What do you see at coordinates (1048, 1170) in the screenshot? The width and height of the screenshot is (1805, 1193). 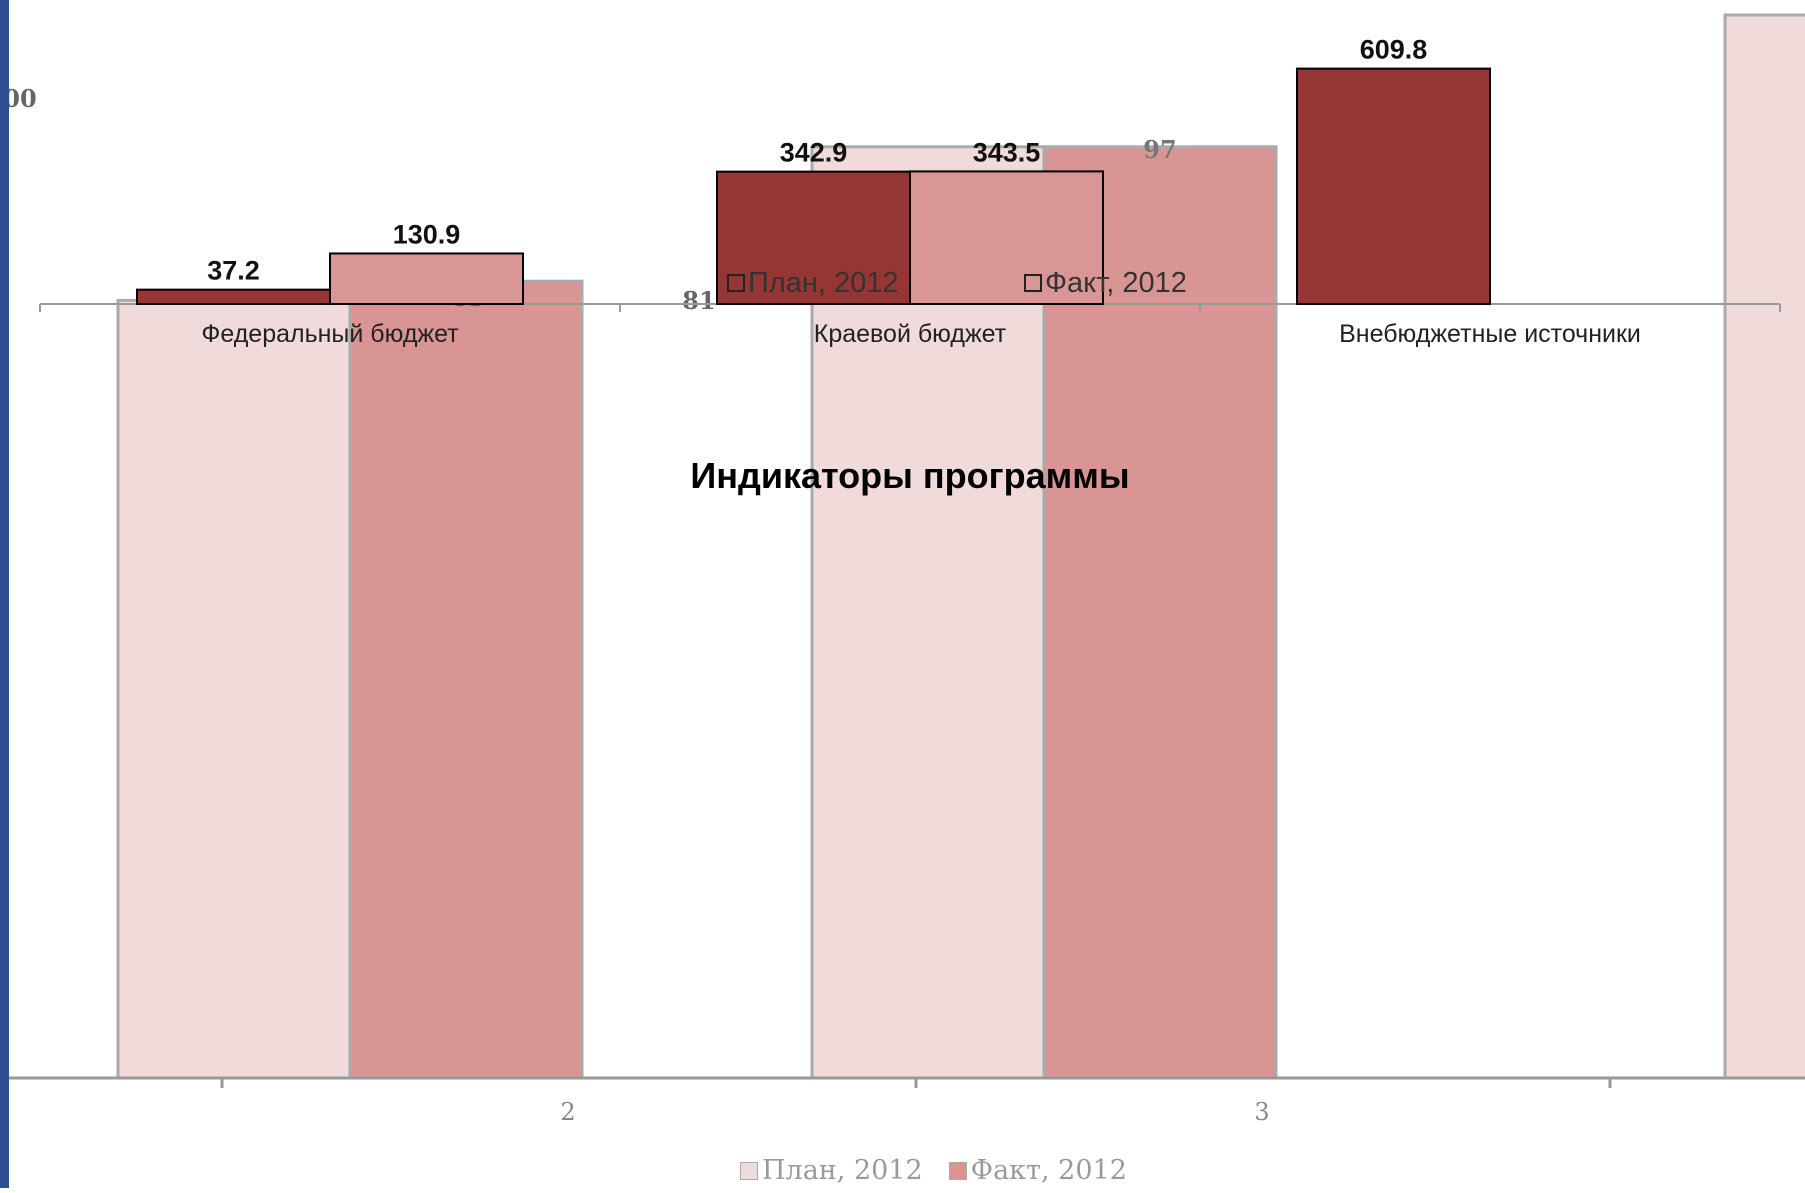 I see `legend-label-fact: Факт, 2012` at bounding box center [1048, 1170].